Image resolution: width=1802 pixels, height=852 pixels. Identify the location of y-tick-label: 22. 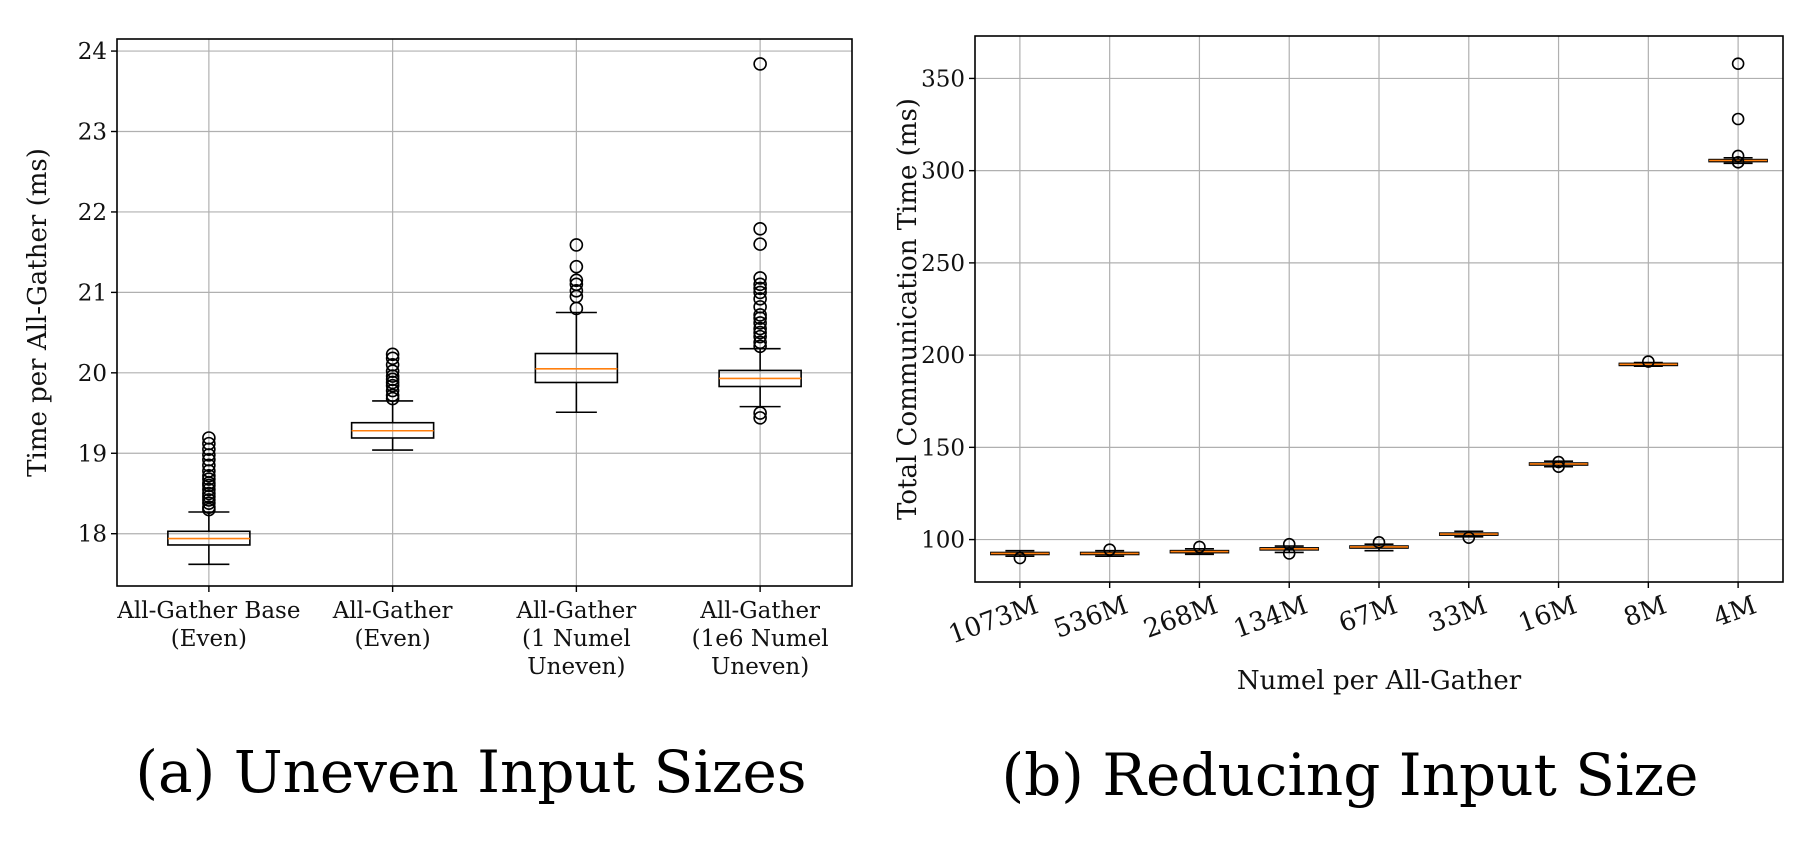
(92, 213).